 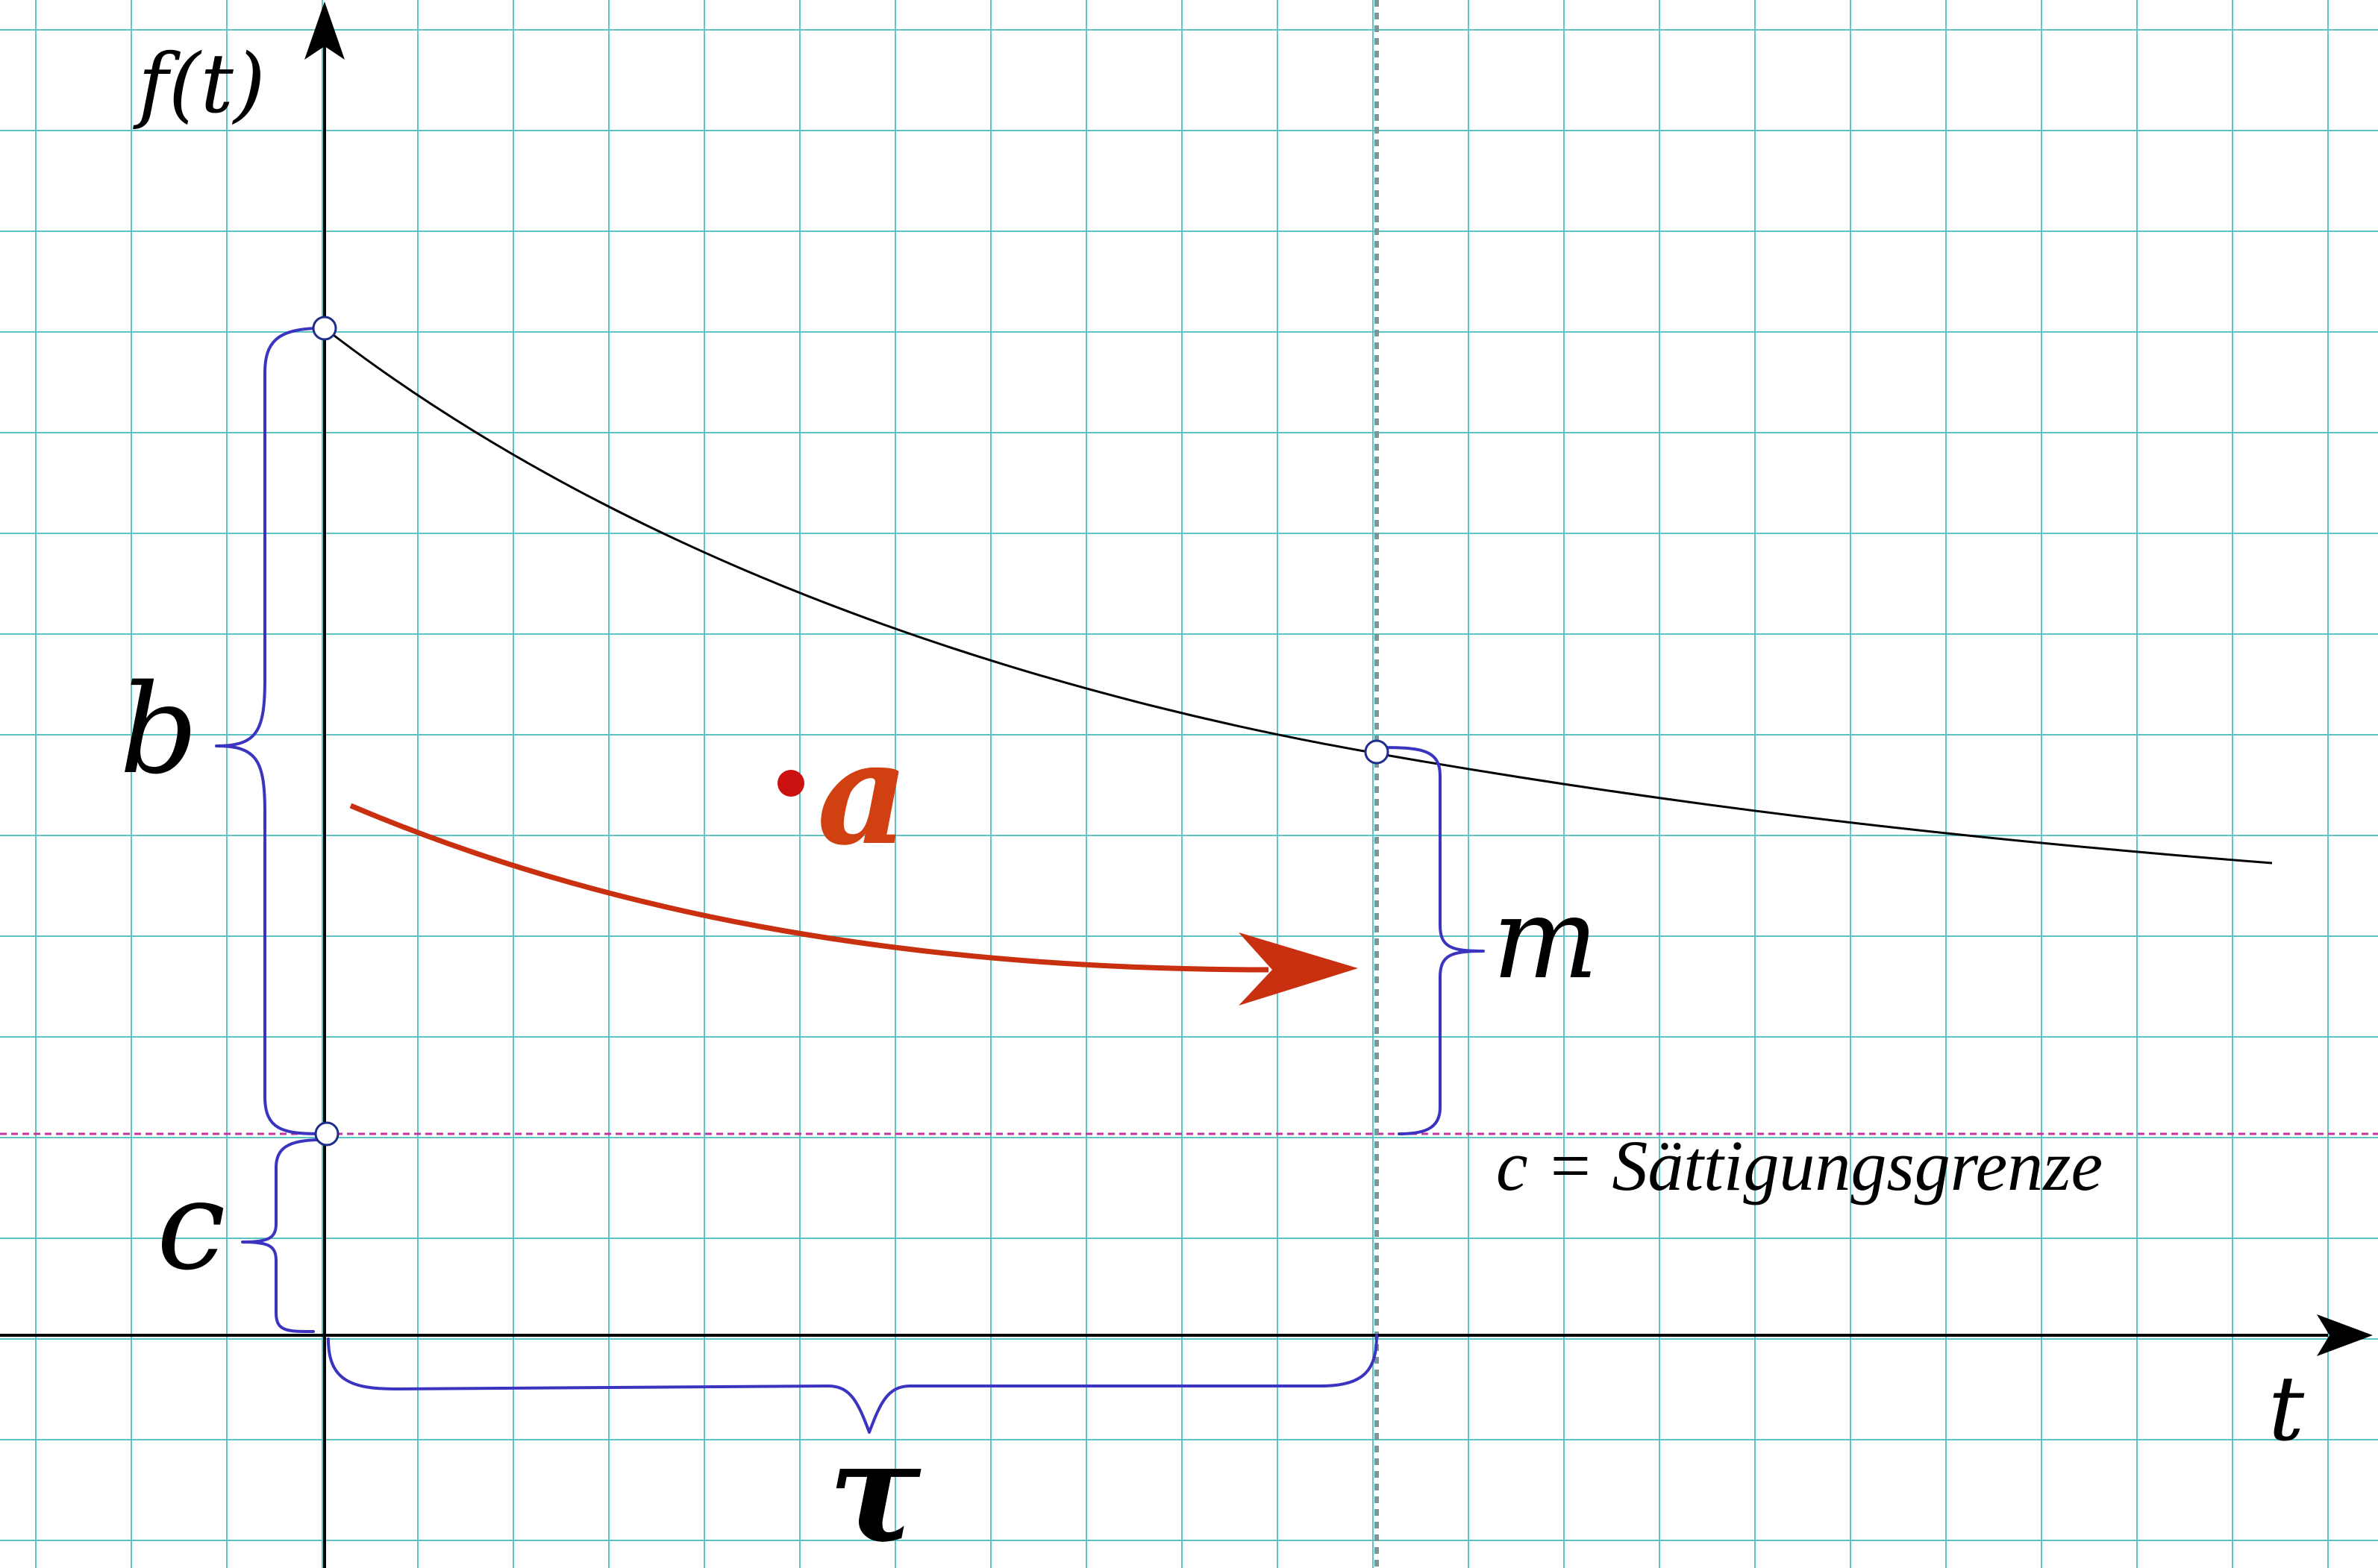 I want to click on y-axis-label: f(t), so click(x=199, y=83).